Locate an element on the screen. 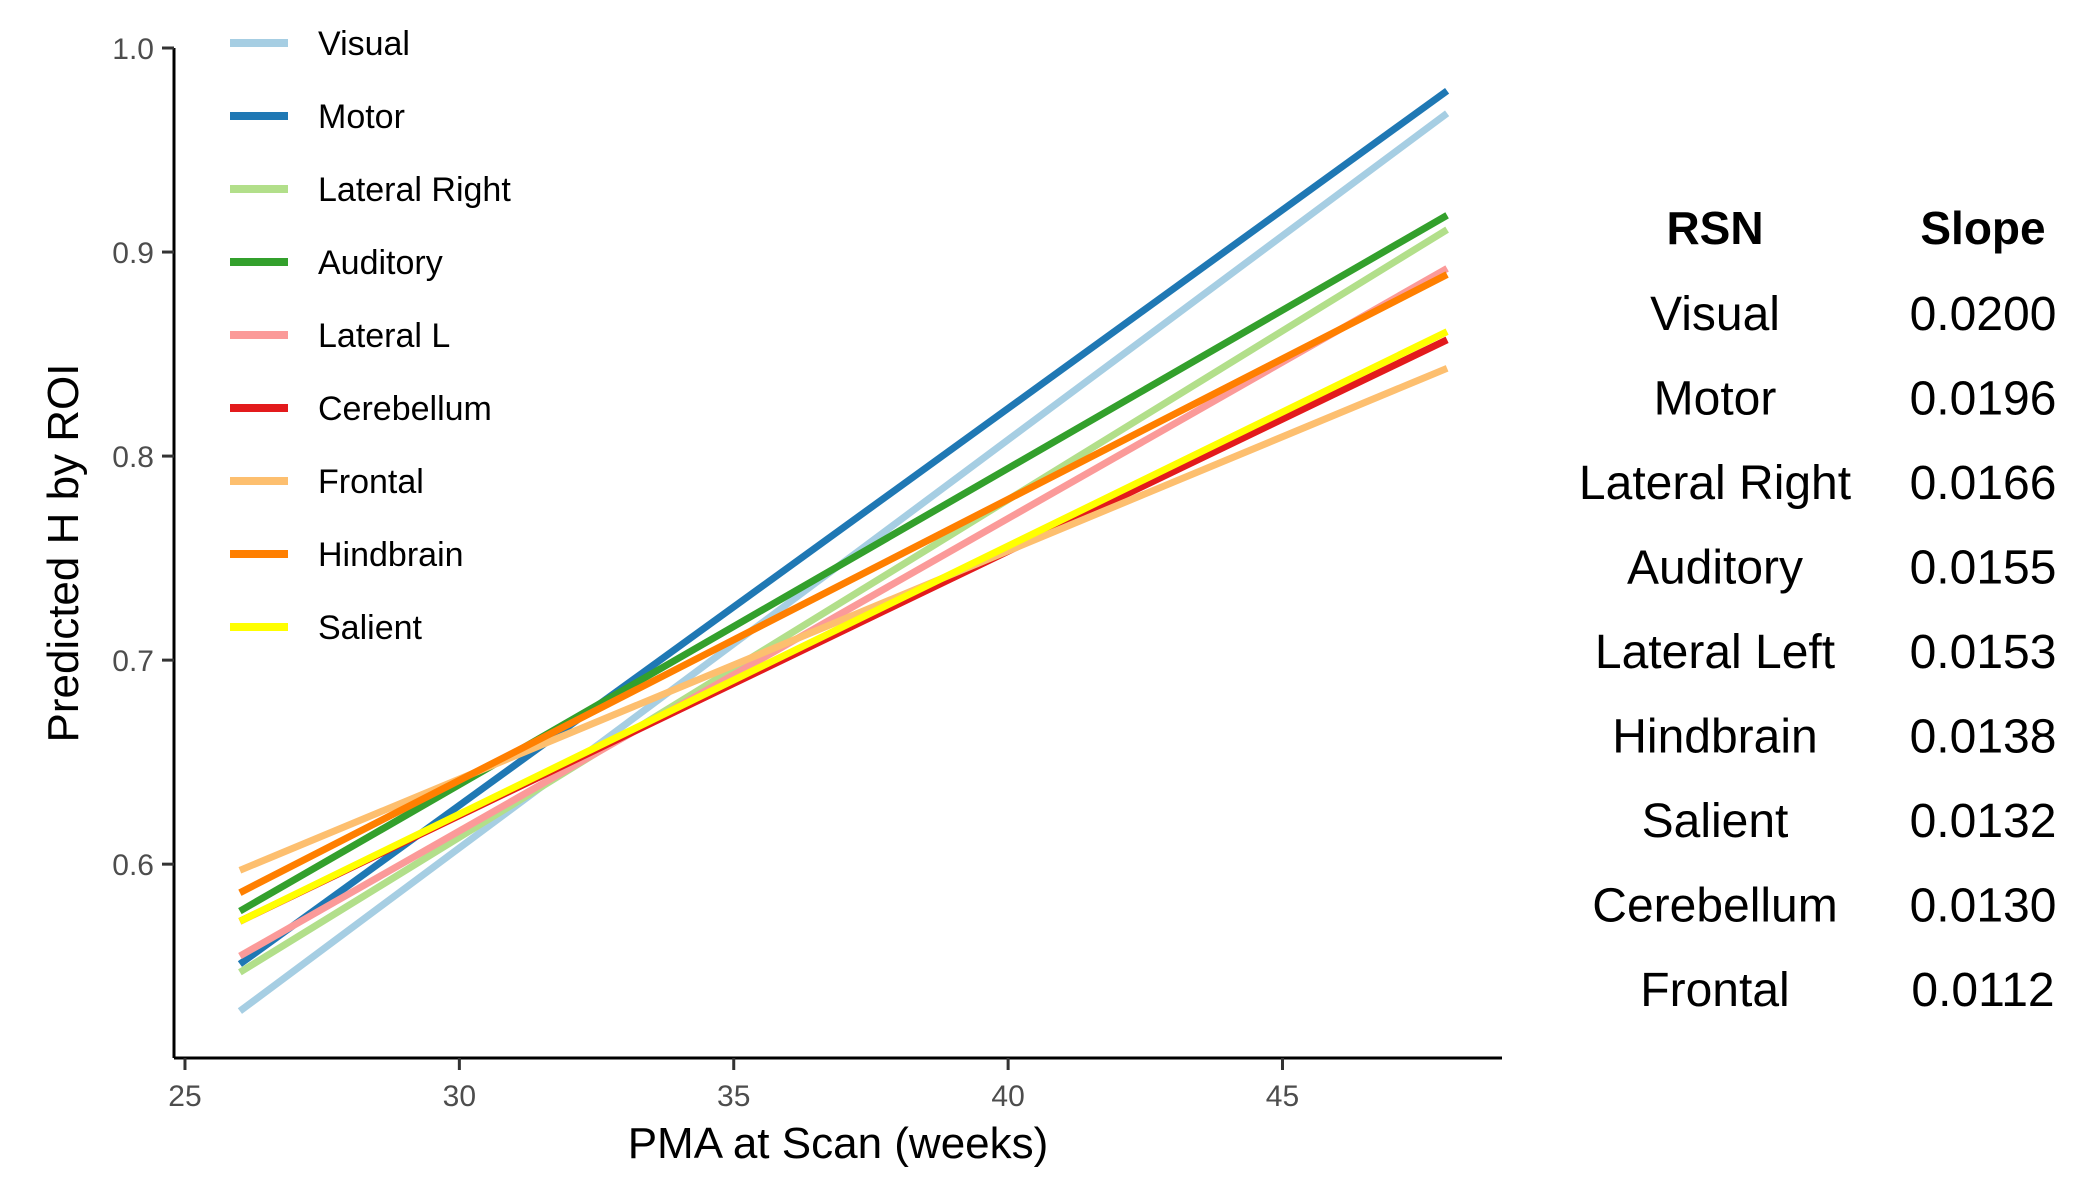  table-cell-slope: 0.0155 is located at coordinates (1983, 568).